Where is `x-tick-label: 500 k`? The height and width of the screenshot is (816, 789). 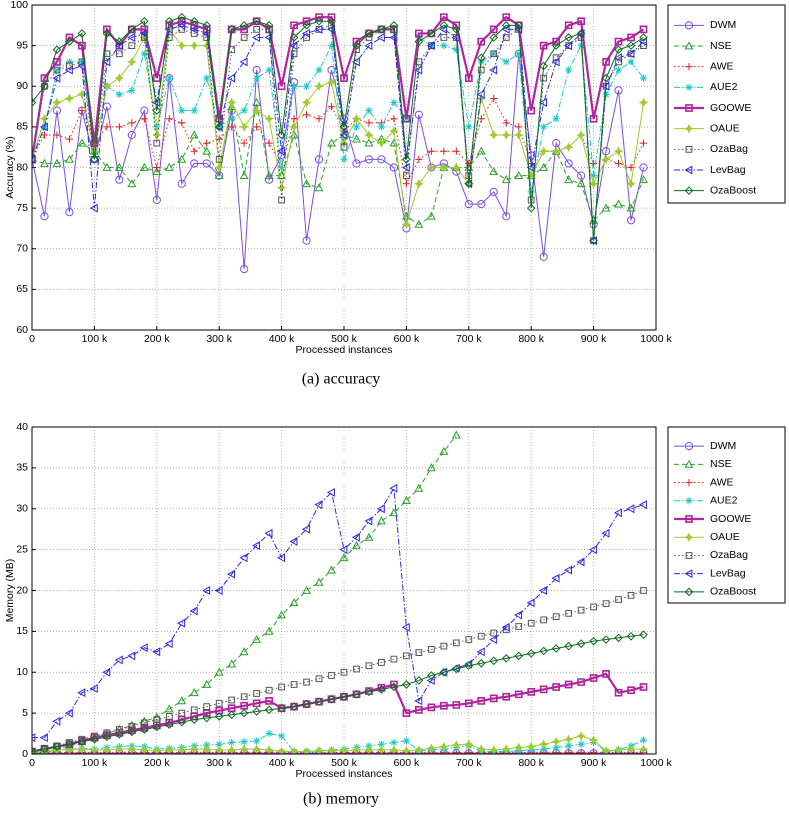
x-tick-label: 500 k is located at coordinates (344, 763).